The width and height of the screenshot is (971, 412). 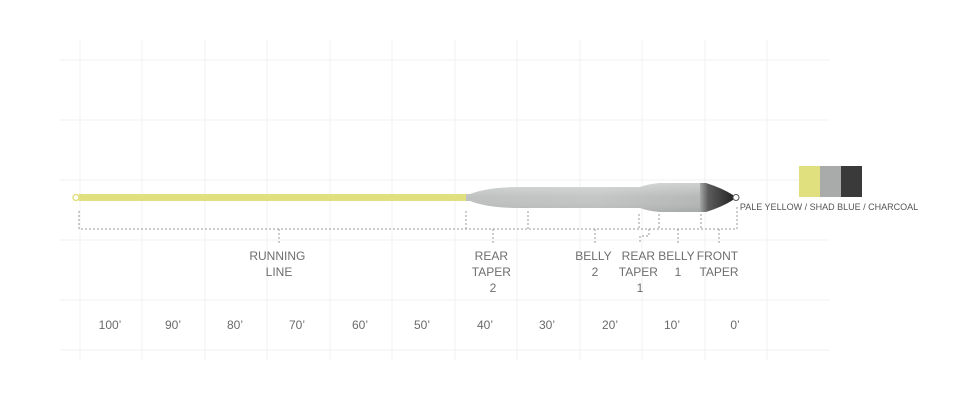 I want to click on scale-label: 90’, so click(x=173, y=325).